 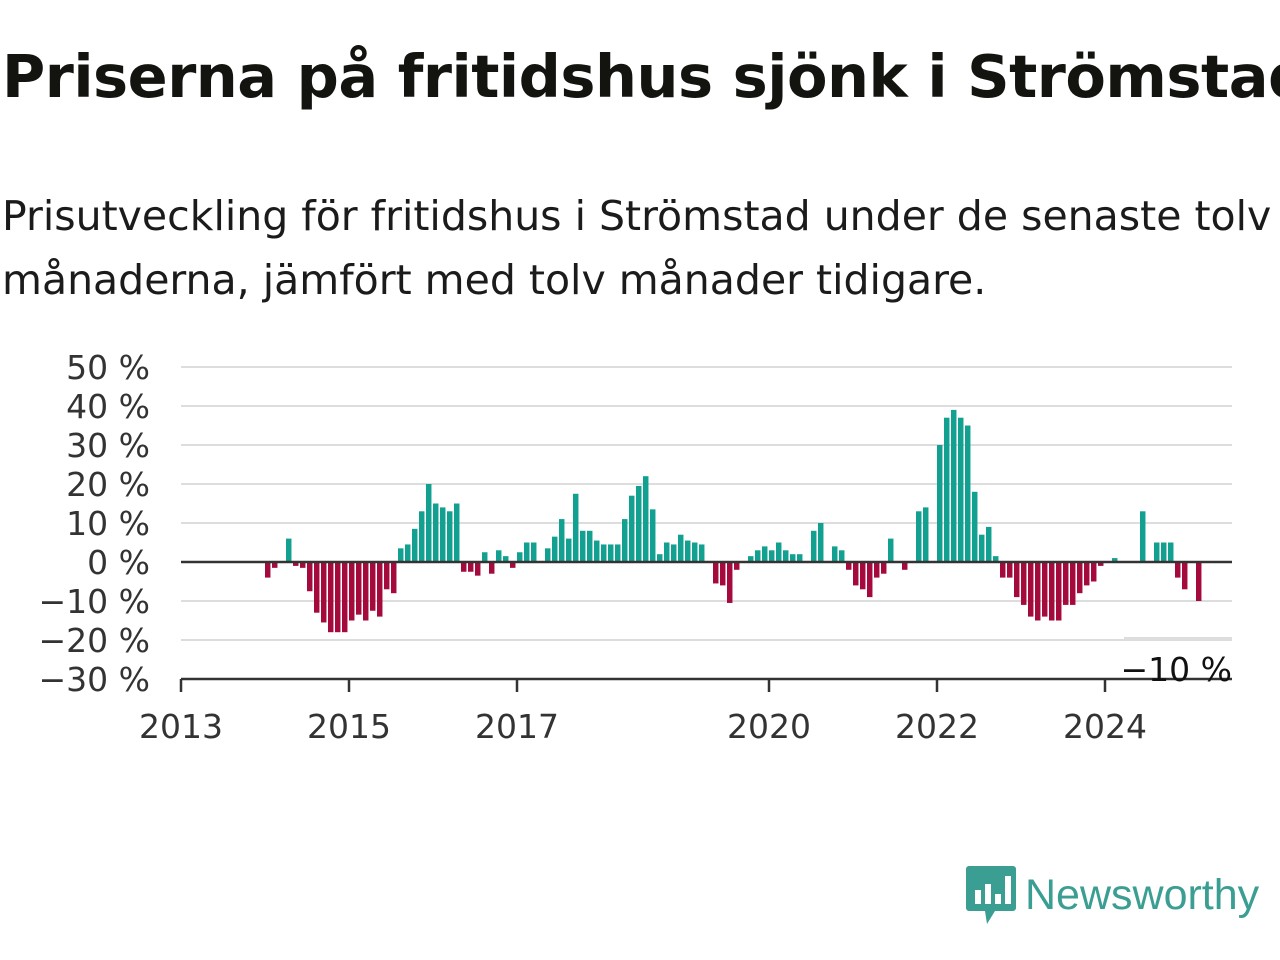 I want to click on brand-logo: Newsworthy, so click(x=1112, y=895).